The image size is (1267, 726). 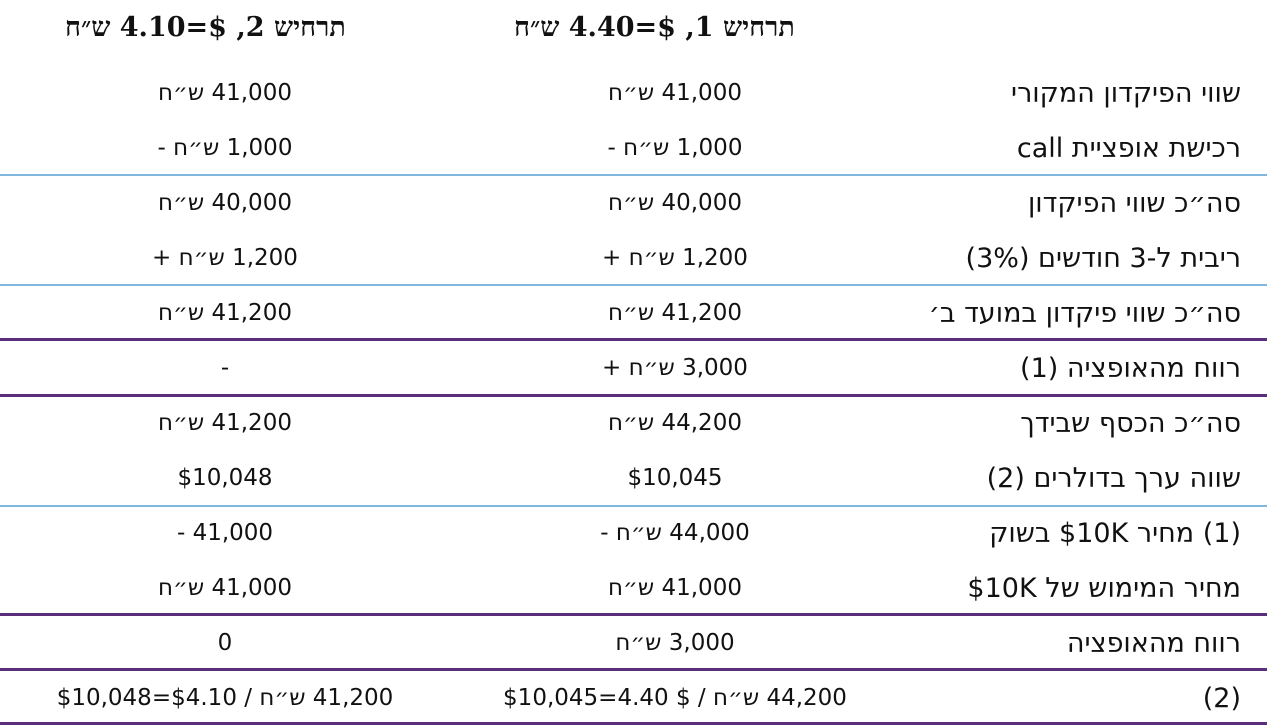 I want to click on table-row: שווה ערך בדולרים (2) $10,045 $10,048, so click(x=633, y=478).